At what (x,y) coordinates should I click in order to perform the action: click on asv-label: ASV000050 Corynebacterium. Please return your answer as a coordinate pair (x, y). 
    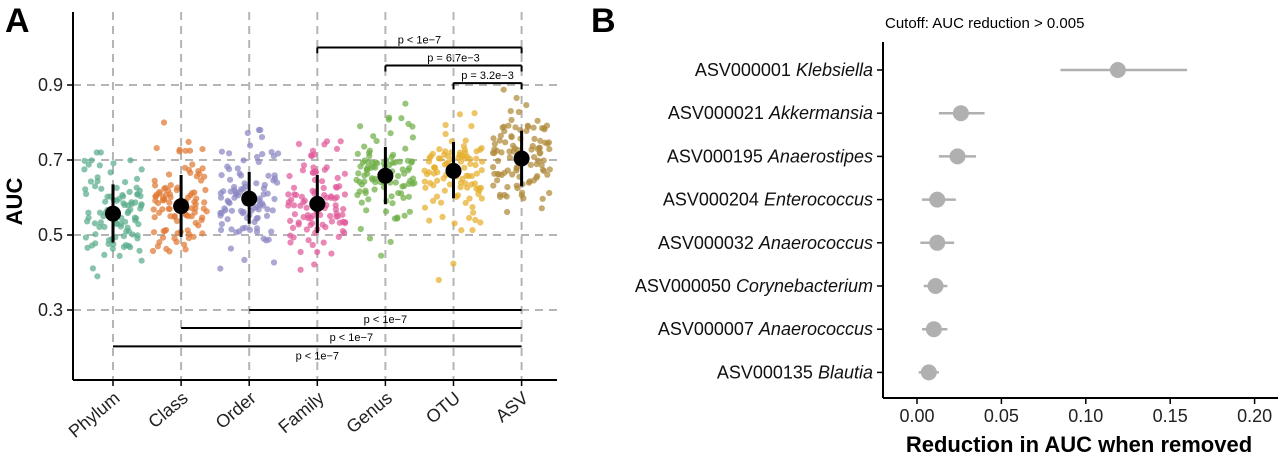
    Looking at the image, I should click on (754, 286).